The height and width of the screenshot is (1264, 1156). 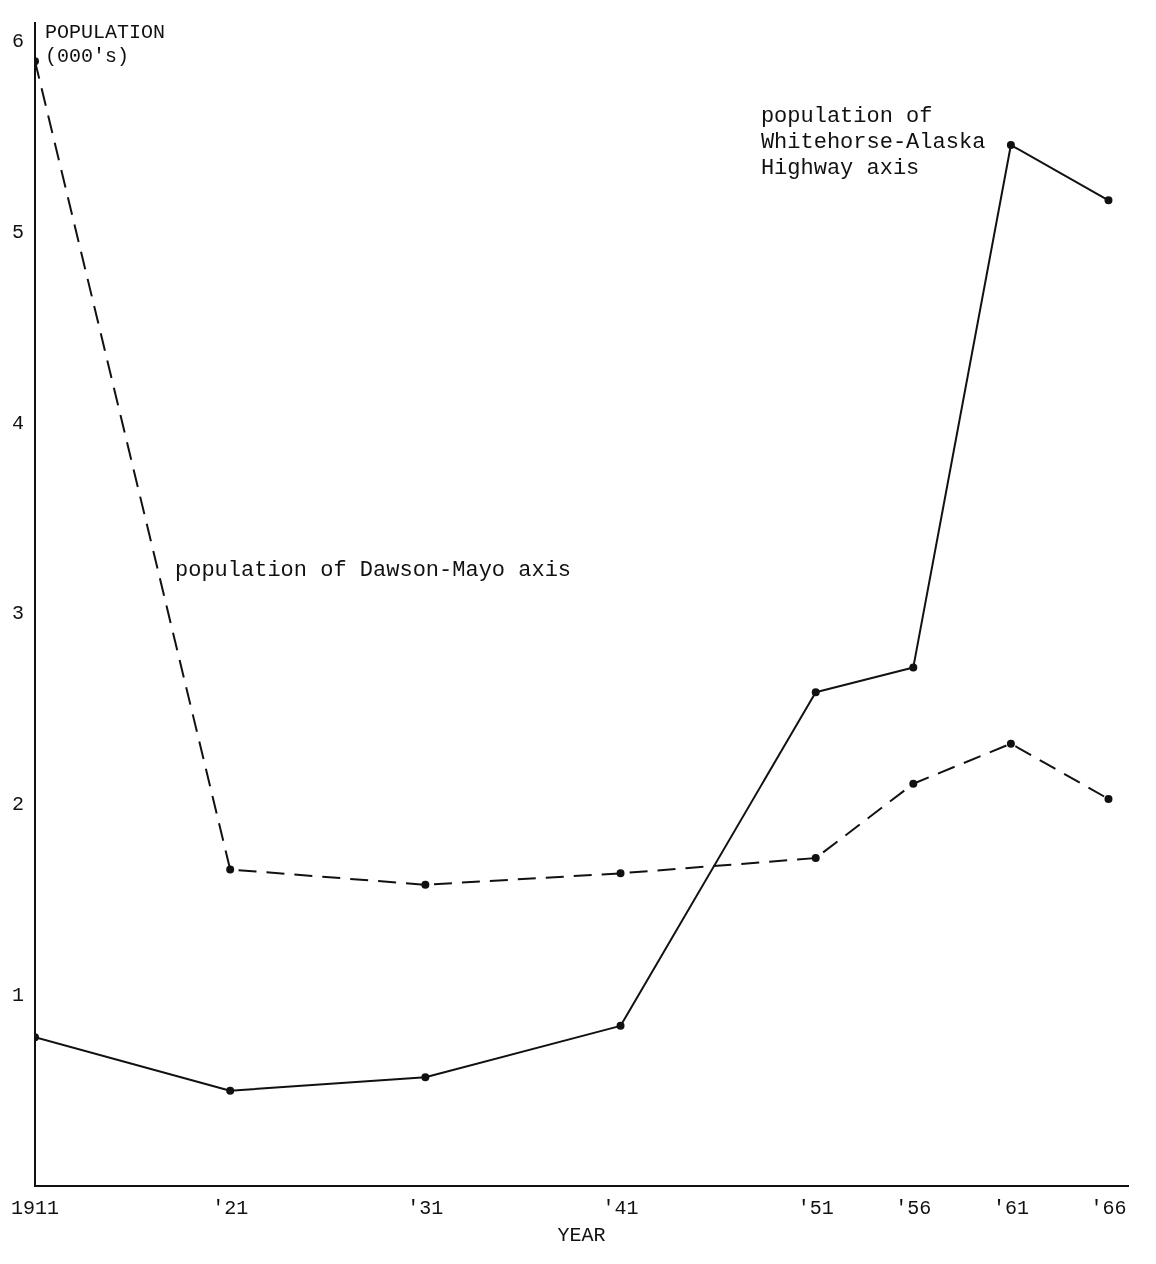 What do you see at coordinates (1108, 1209) in the screenshot?
I see `x-tick-label: '66` at bounding box center [1108, 1209].